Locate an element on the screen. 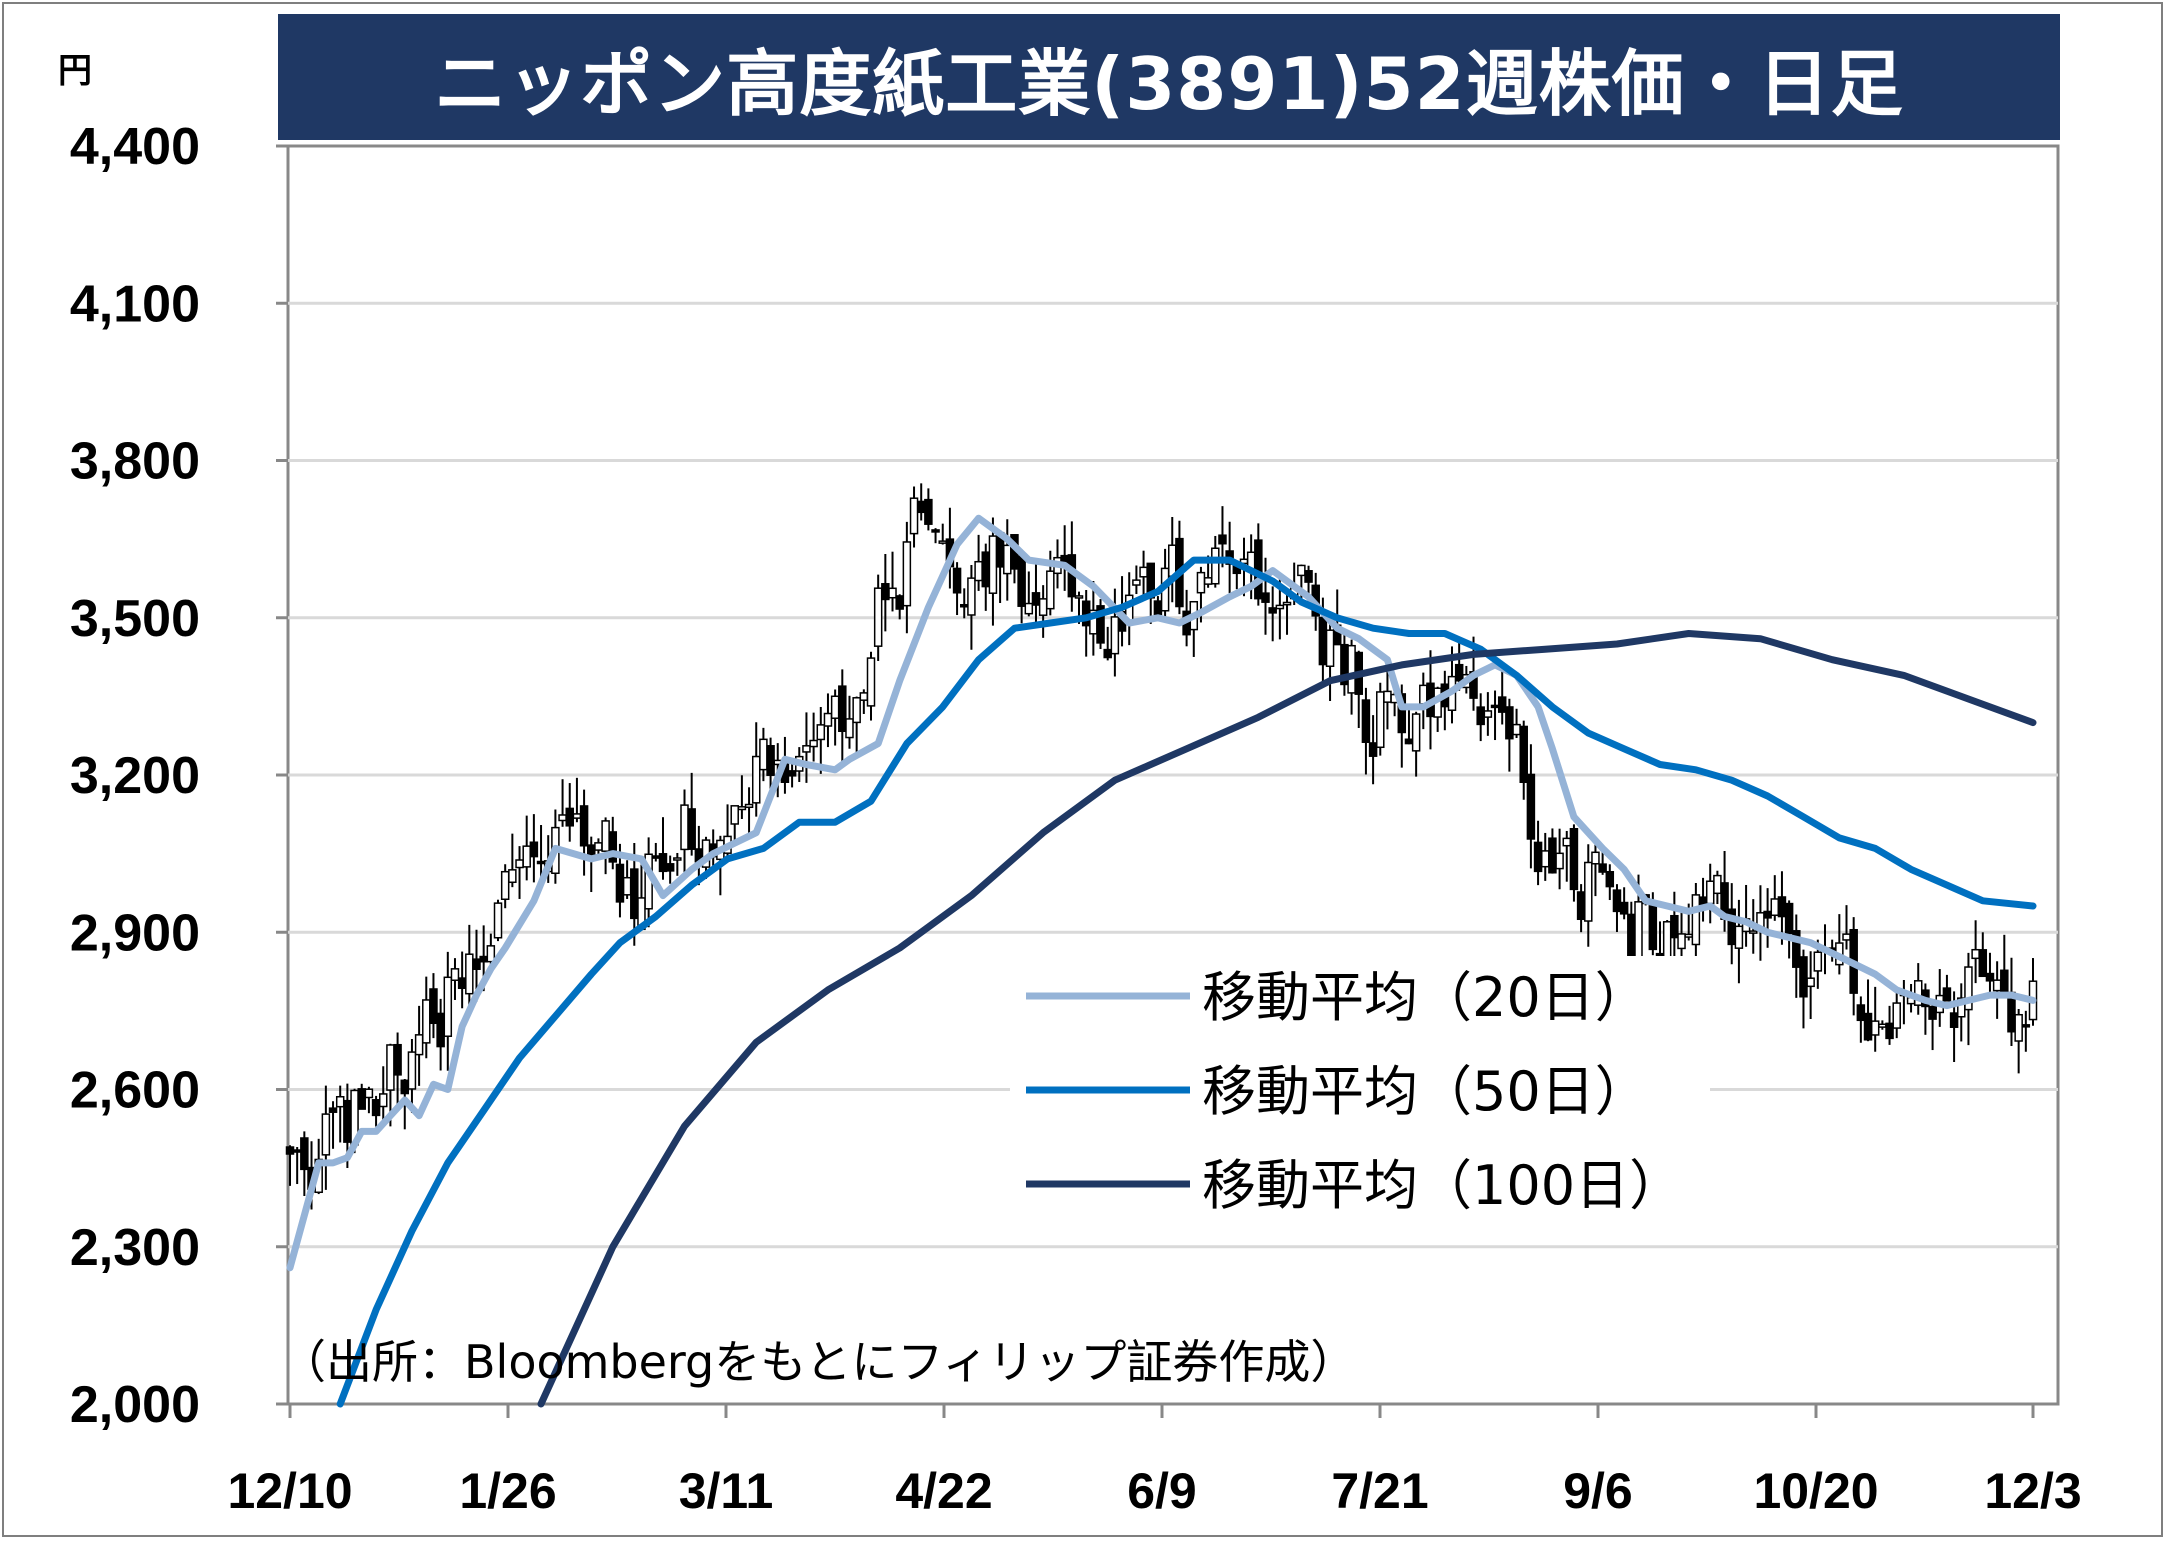 The image size is (2167, 1541). x-tick-label: 3/11 is located at coordinates (726, 1491).